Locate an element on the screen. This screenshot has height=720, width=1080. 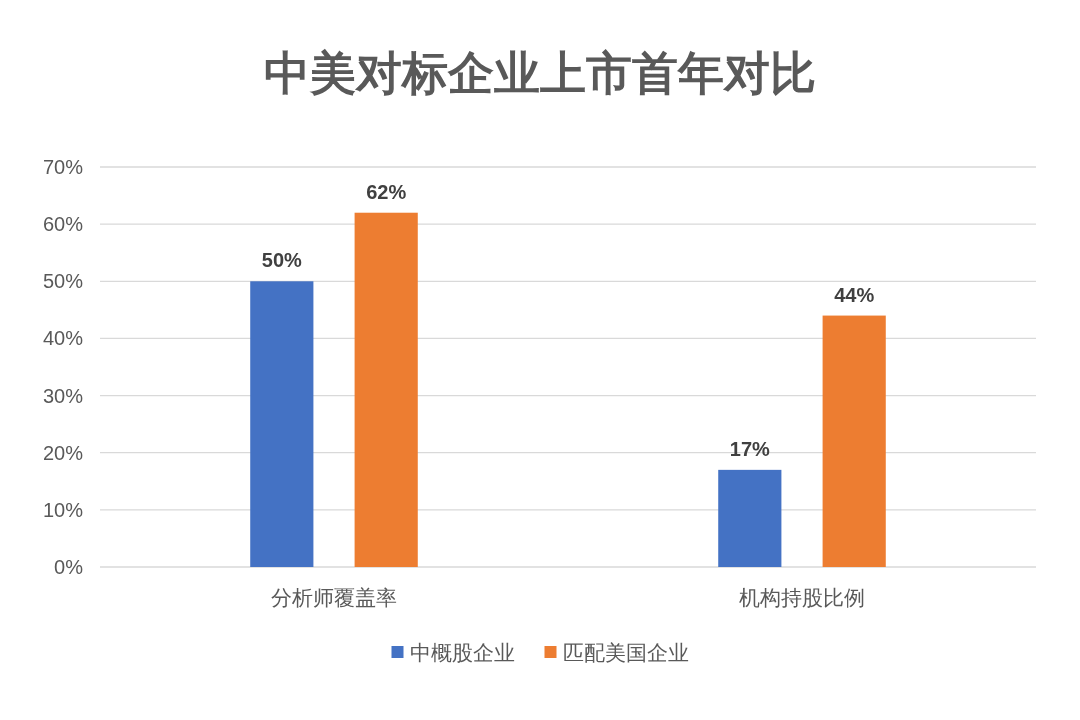
ytick: 20% is located at coordinates (62, 452).